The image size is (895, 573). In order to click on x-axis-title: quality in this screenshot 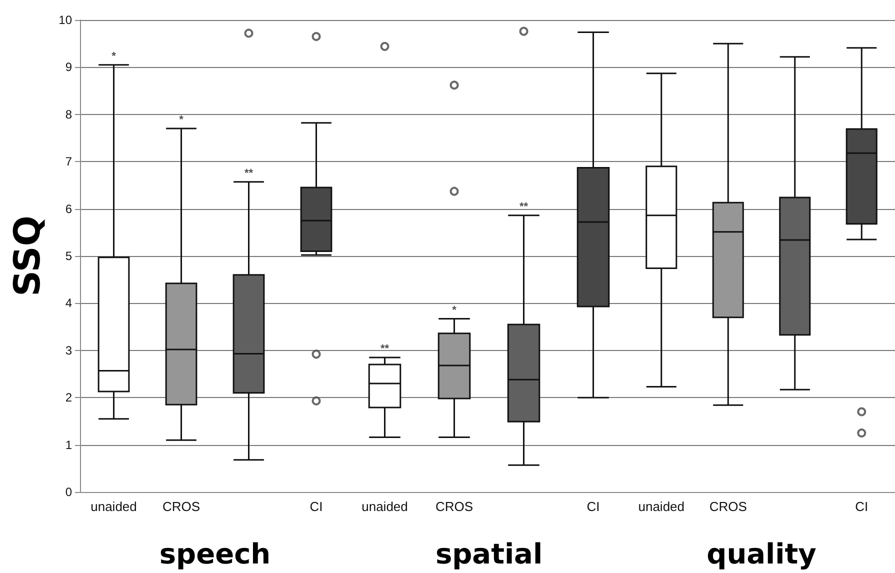, I will do `click(761, 554)`.